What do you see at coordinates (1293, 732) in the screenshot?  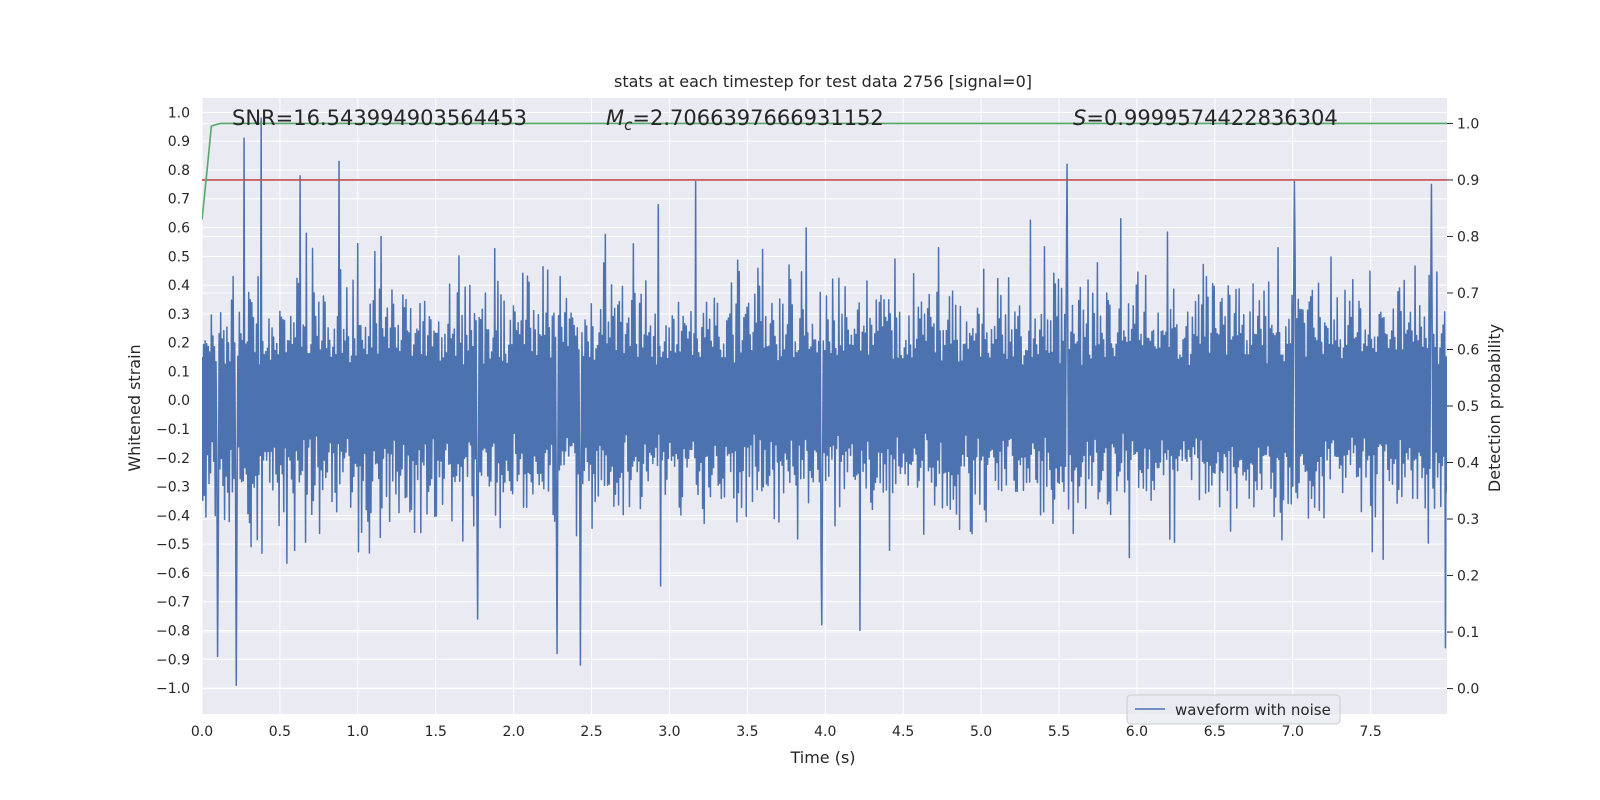 I see `x-tick-label: 7.0` at bounding box center [1293, 732].